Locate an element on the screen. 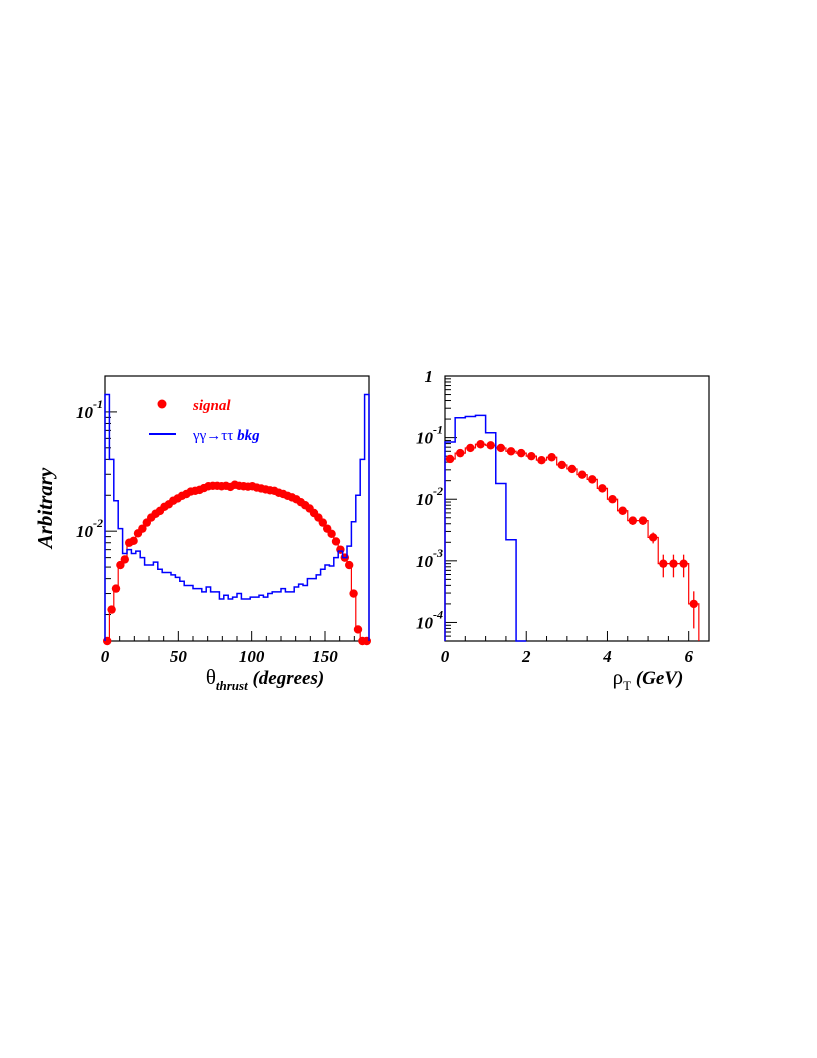  tick-marks-right is located at coordinates (577, 508).